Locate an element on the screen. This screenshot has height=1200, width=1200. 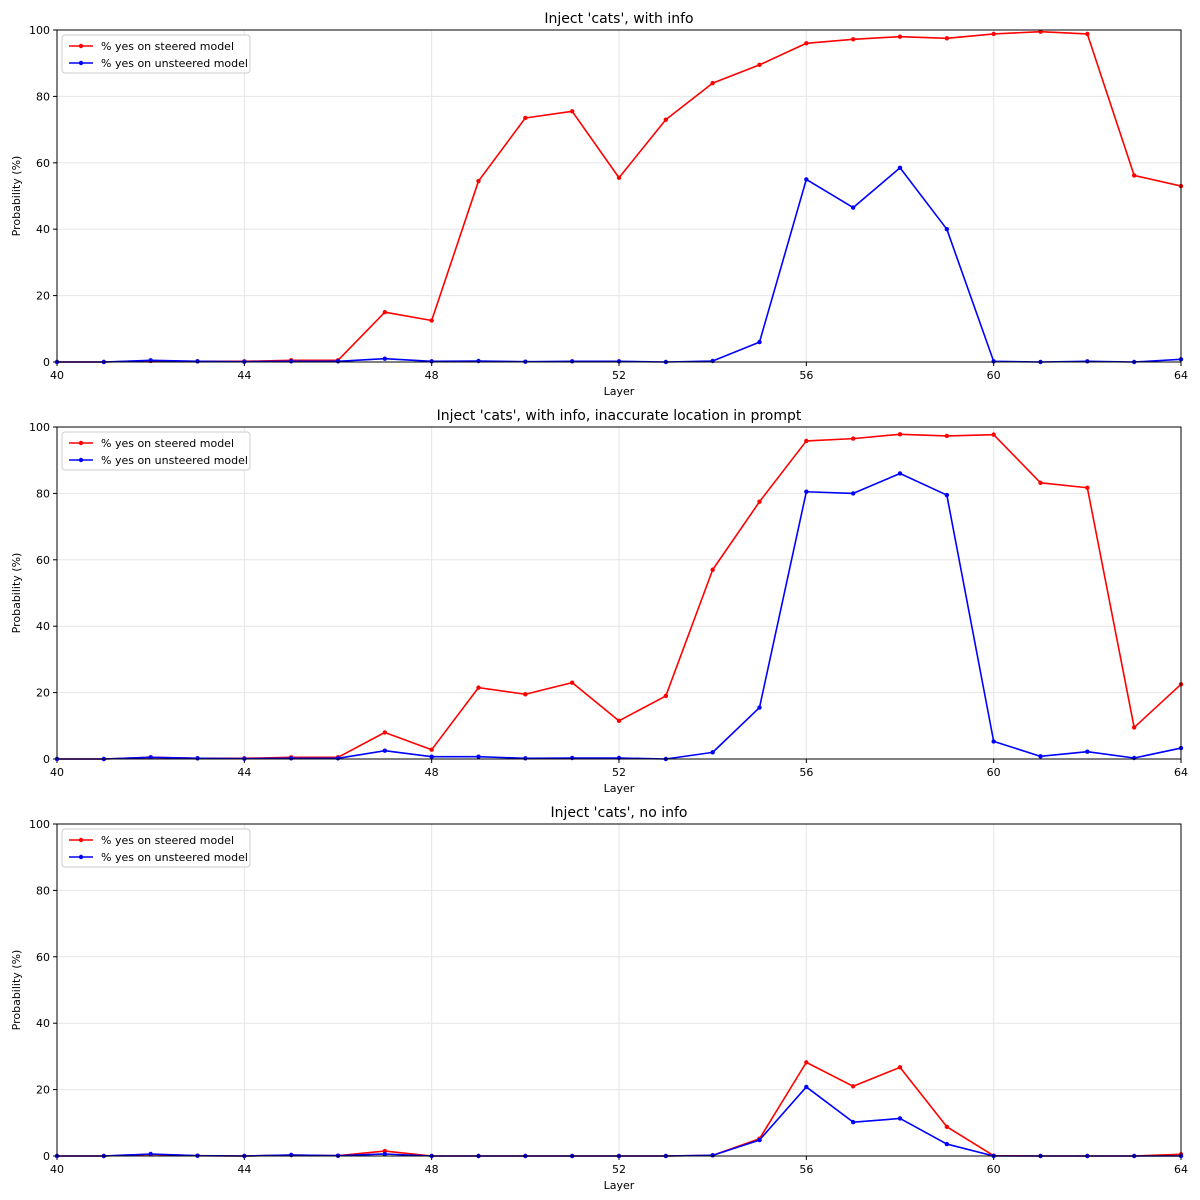
x-tick-label: 60 is located at coordinates (994, 375).